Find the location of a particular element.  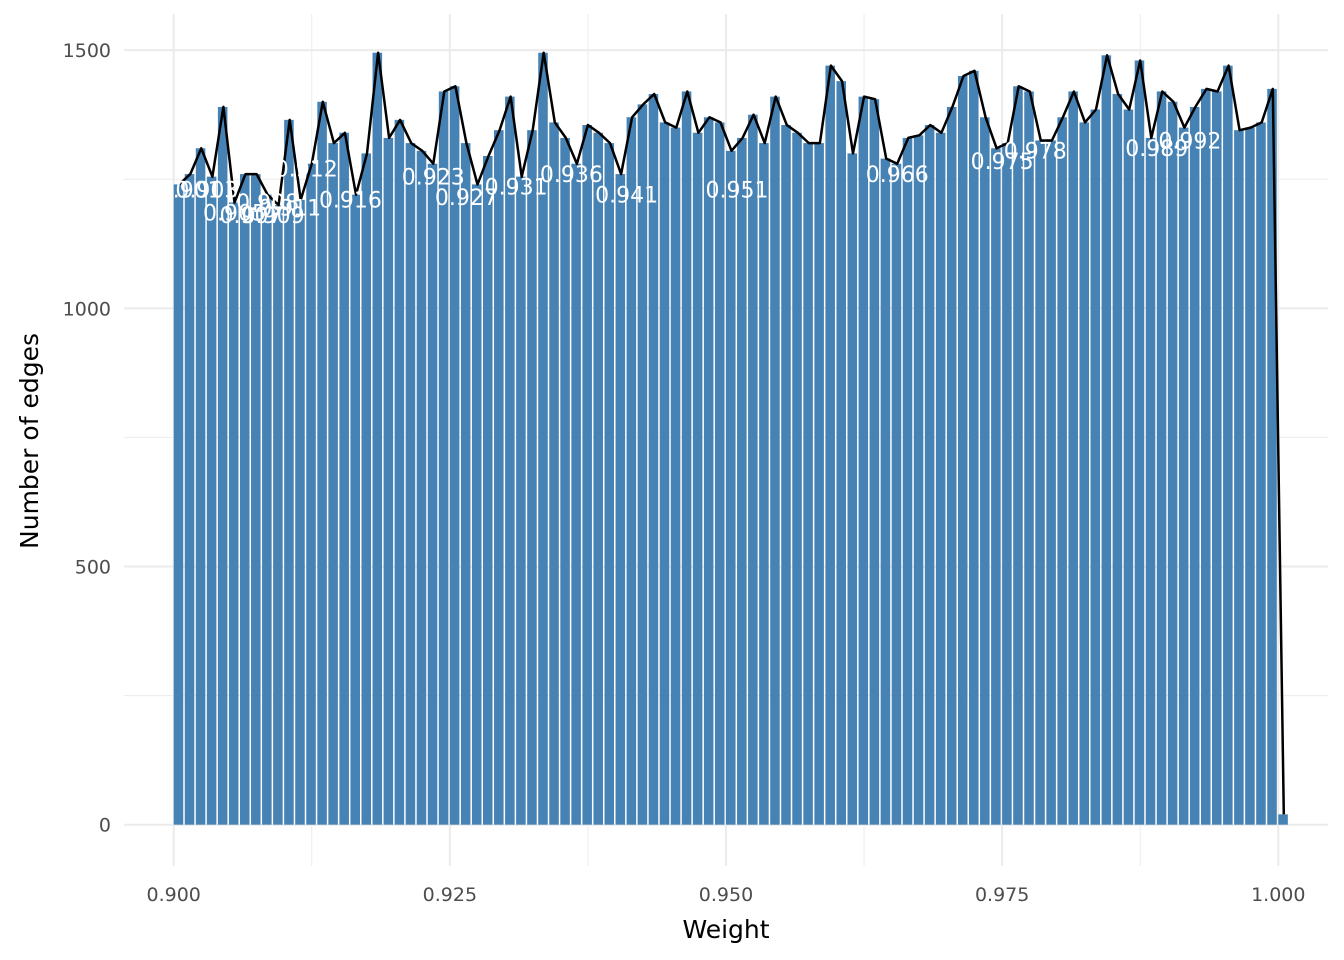

data-label: 0.923 is located at coordinates (433, 177).